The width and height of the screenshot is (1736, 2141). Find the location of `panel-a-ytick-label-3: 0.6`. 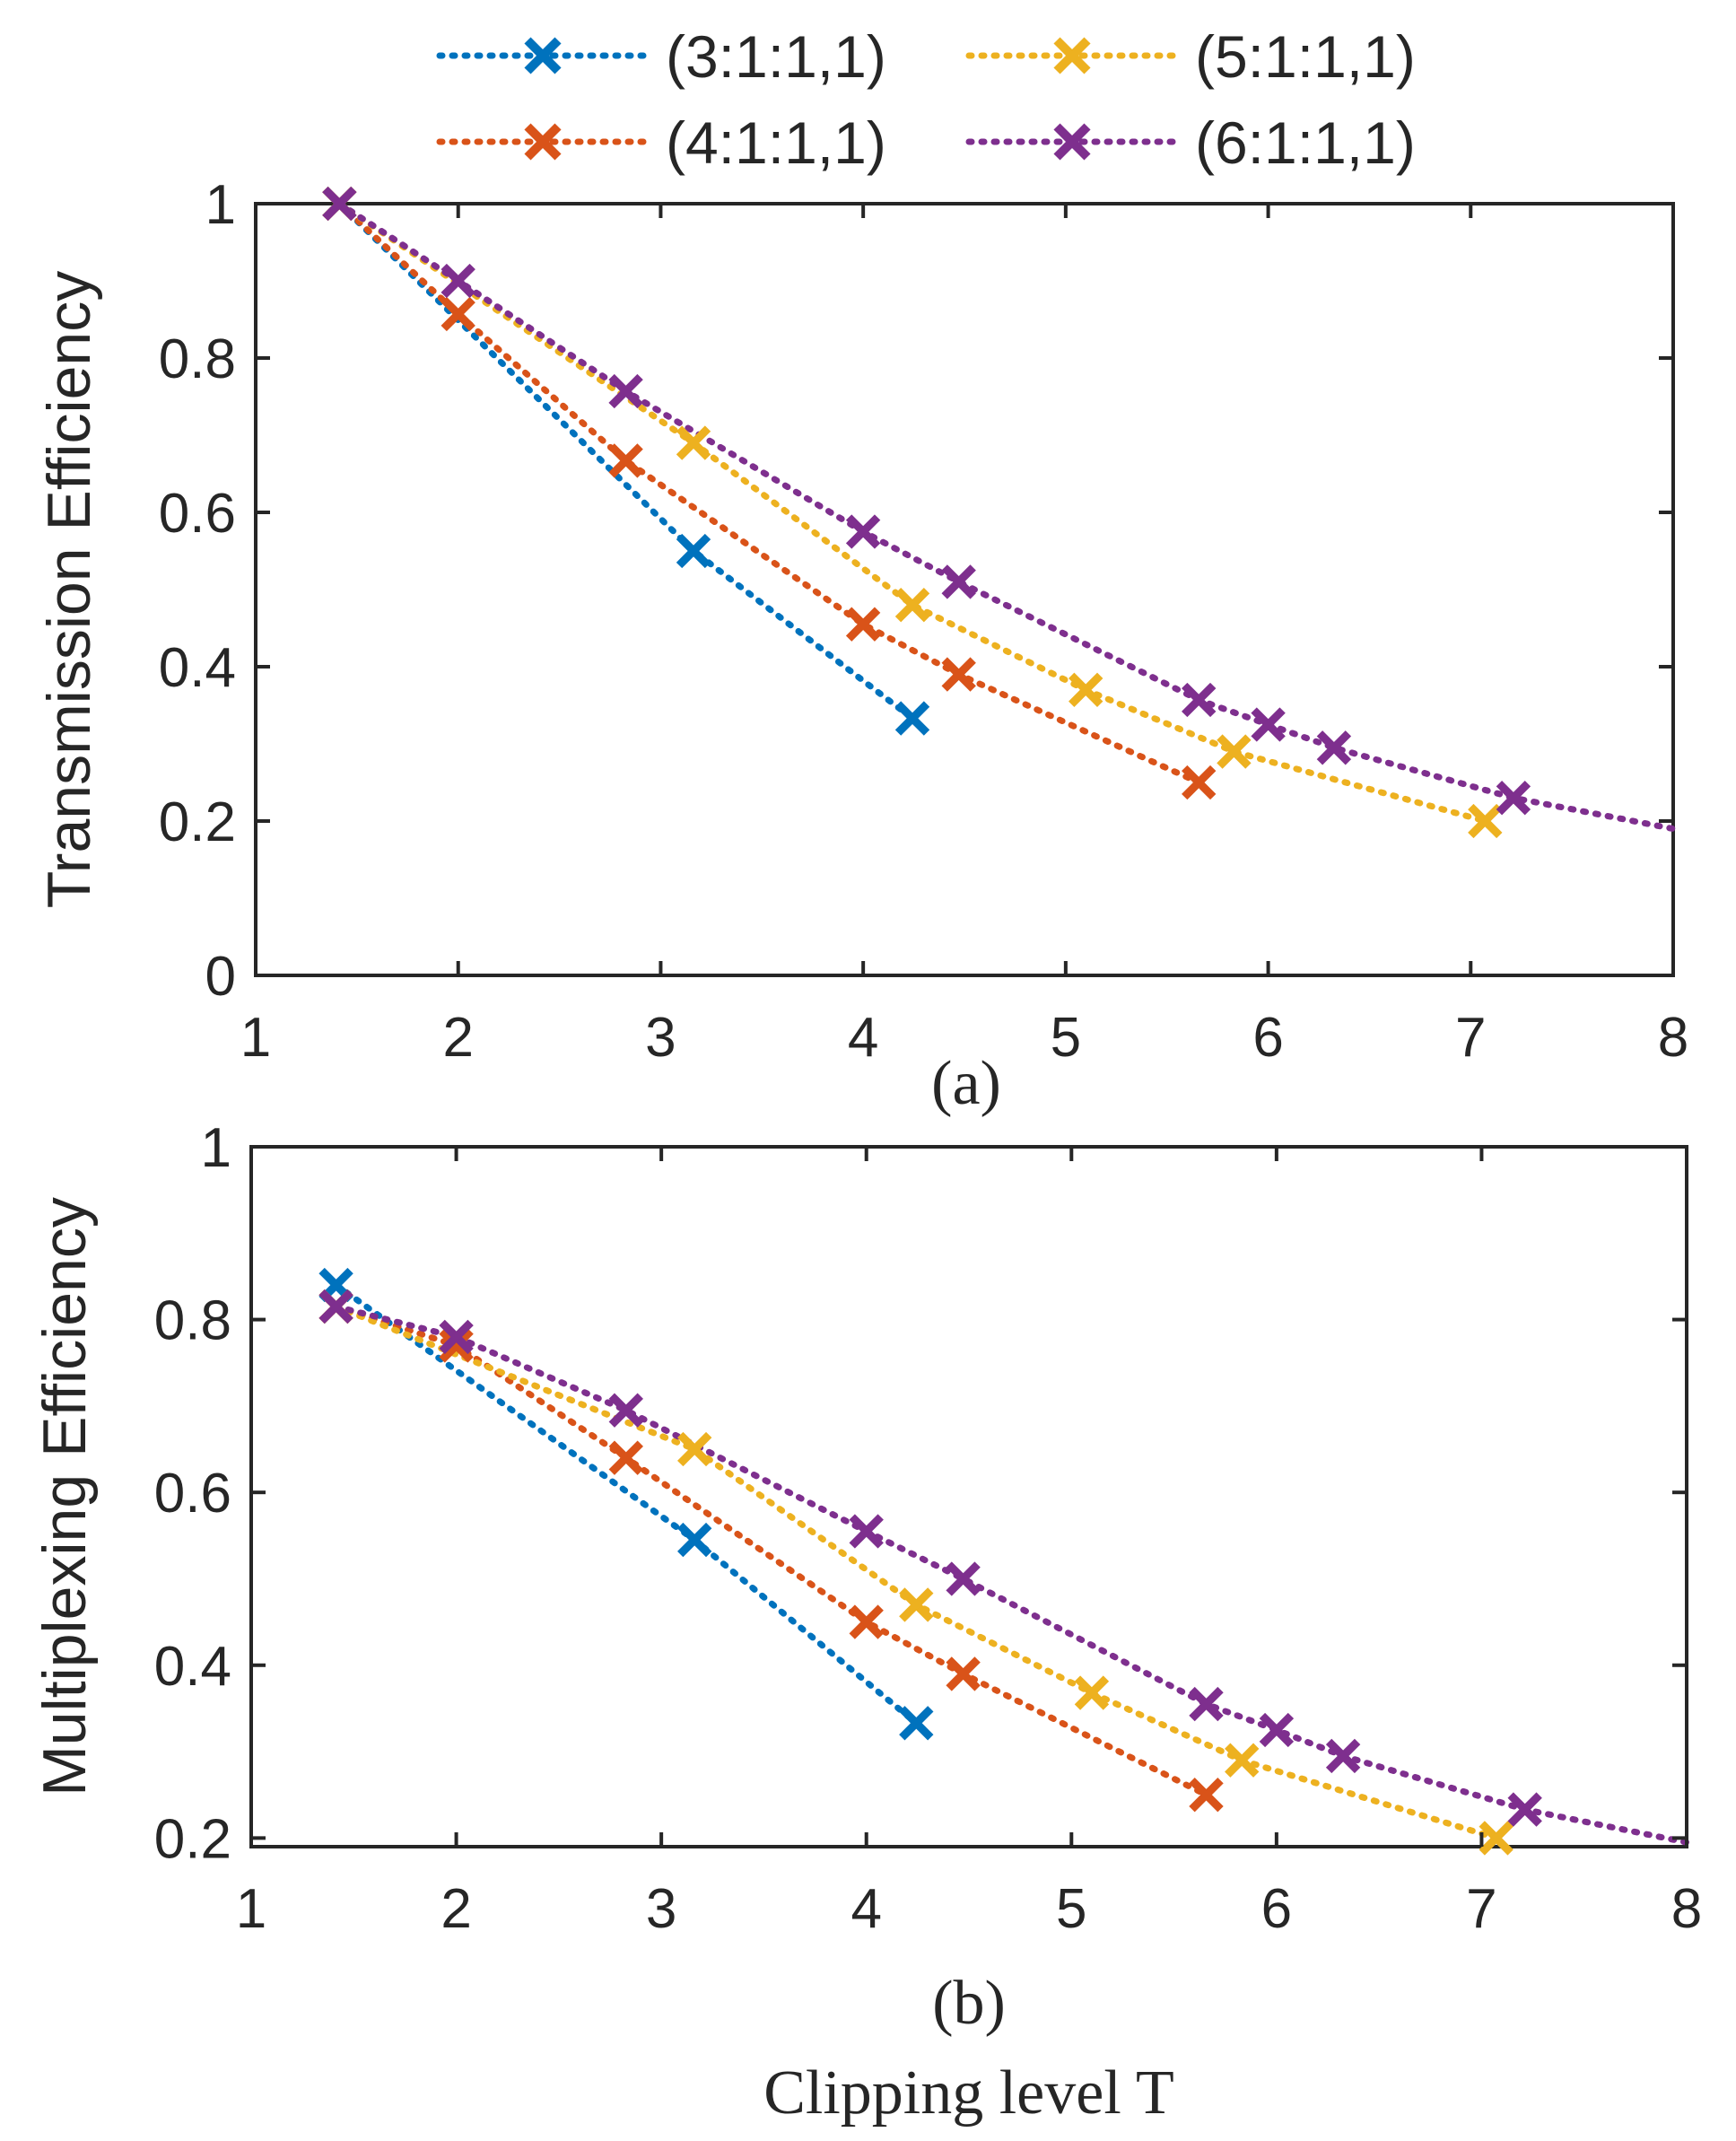

panel-a-ytick-label-3: 0.6 is located at coordinates (198, 514).